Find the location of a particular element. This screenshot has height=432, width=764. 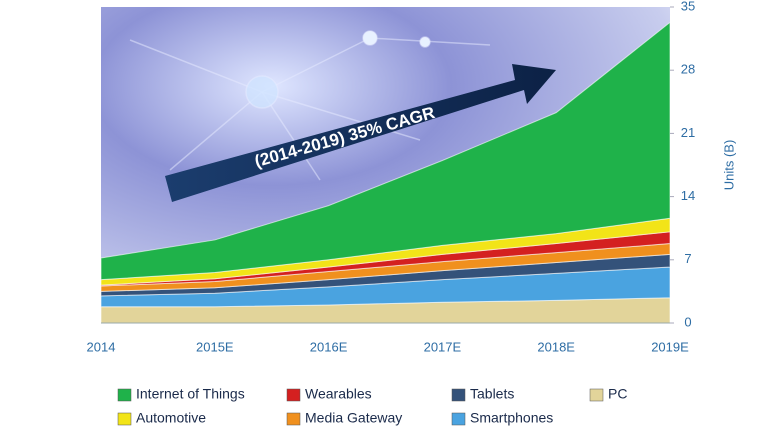

legend-label: Internet of Things is located at coordinates (190, 394).